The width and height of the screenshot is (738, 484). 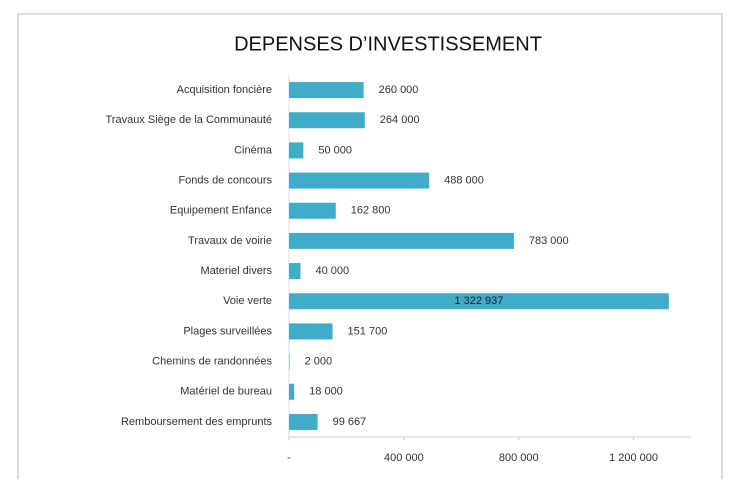 I want to click on data-label: 783 000, so click(x=549, y=241).